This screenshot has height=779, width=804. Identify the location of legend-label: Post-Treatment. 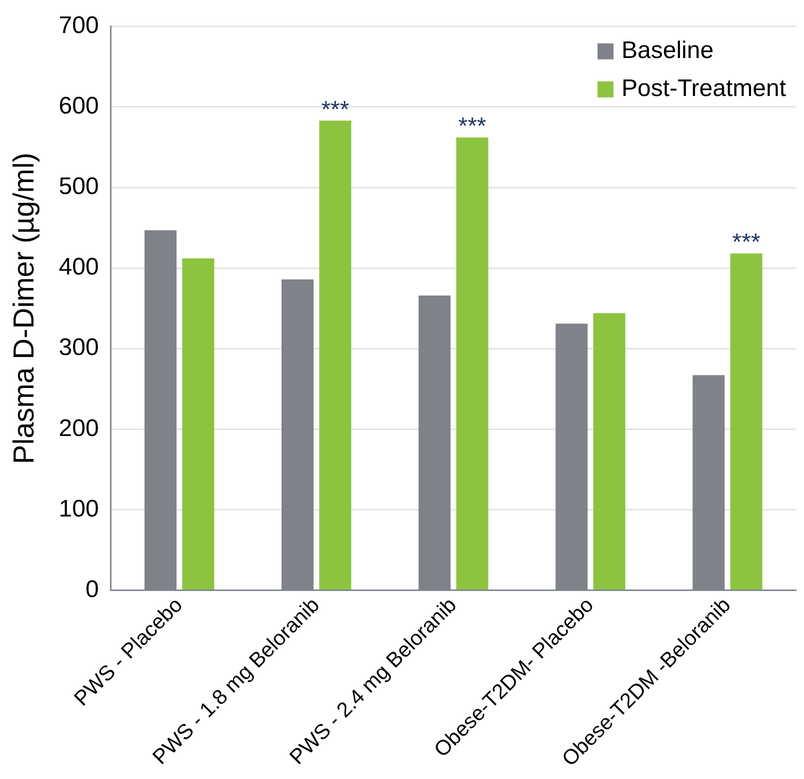
(704, 88).